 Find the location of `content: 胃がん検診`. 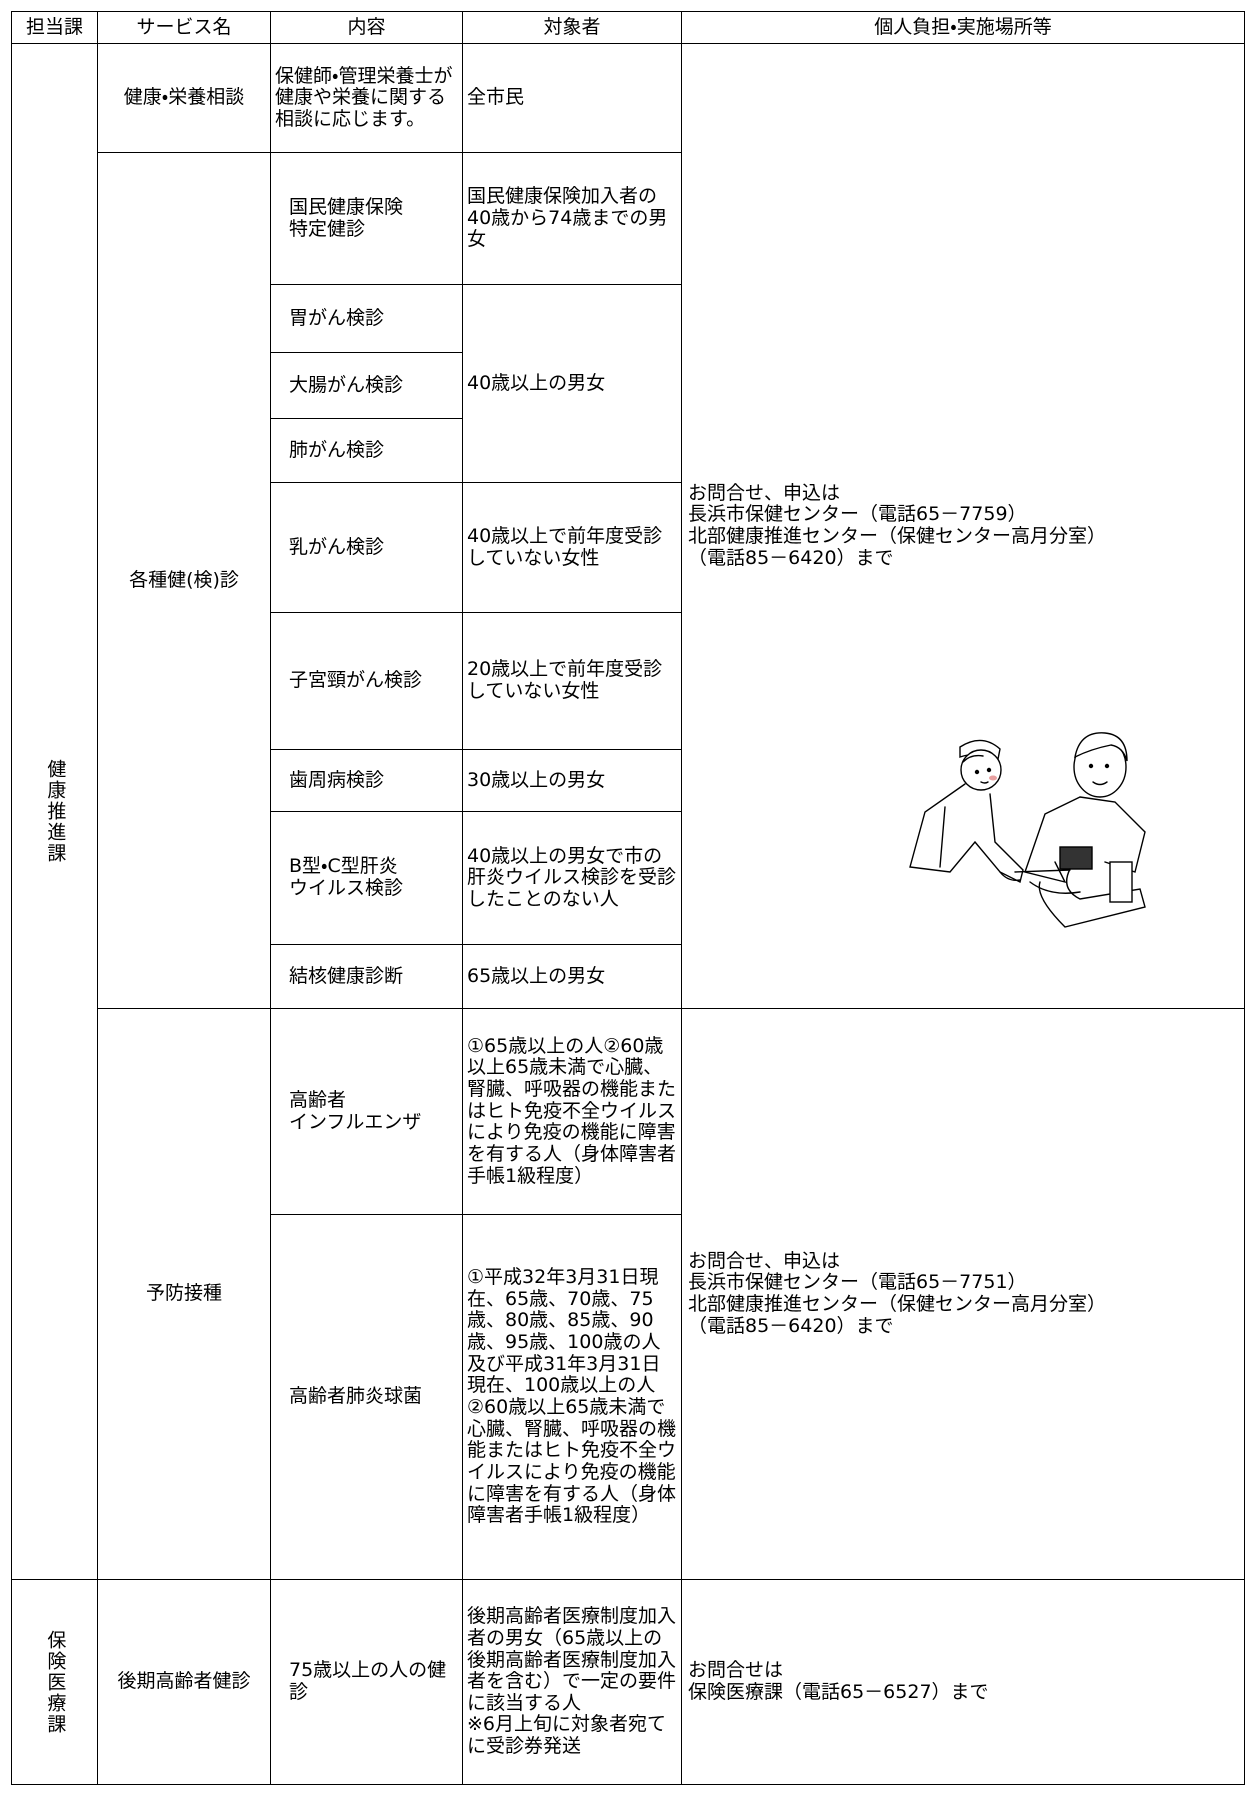

content: 胃がん検診 is located at coordinates (366, 318).